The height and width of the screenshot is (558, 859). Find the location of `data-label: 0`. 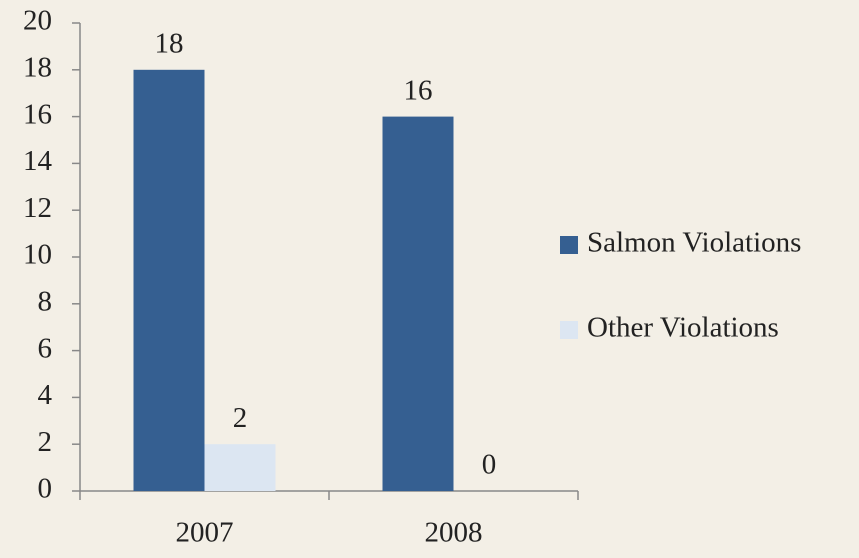

data-label: 0 is located at coordinates (489, 465).